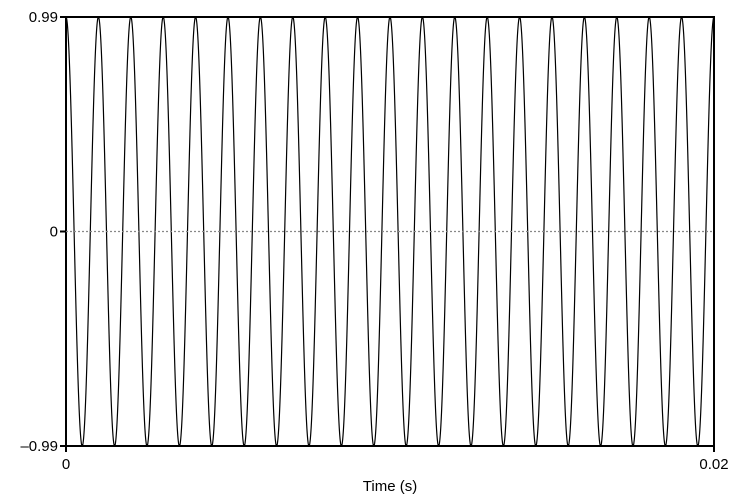  Describe the element at coordinates (713, 464) in the screenshot. I see `x-tick-label-1: 0.02` at that location.